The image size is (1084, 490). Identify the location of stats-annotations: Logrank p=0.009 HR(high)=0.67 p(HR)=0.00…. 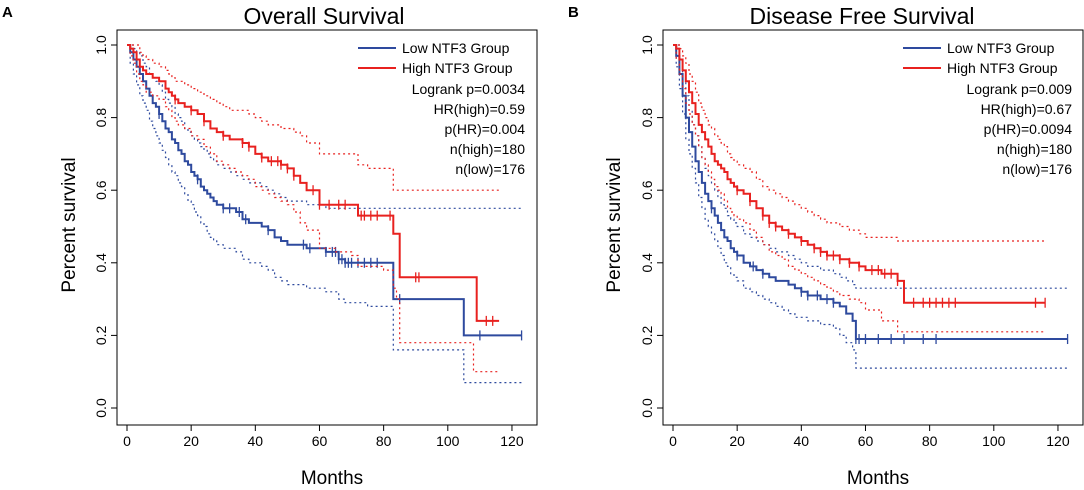
(1020, 129).